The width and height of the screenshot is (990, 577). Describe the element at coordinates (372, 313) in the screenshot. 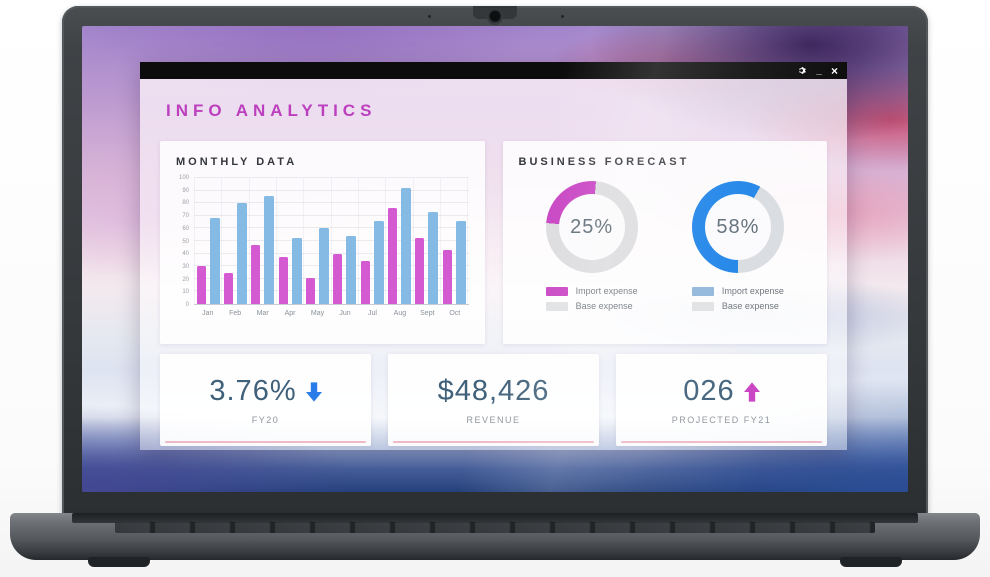

I see `x-tick-jul: Jul` at that location.